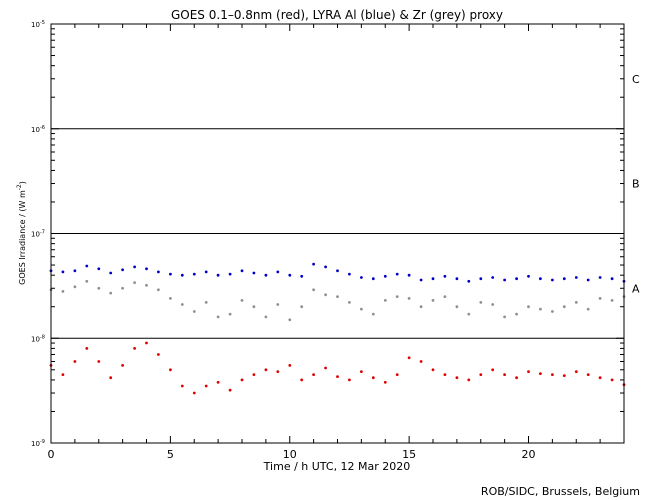 This screenshot has width=650, height=500. I want to click on y-axis-label-text: GOES Irradiance / (W m, so click(22, 237).